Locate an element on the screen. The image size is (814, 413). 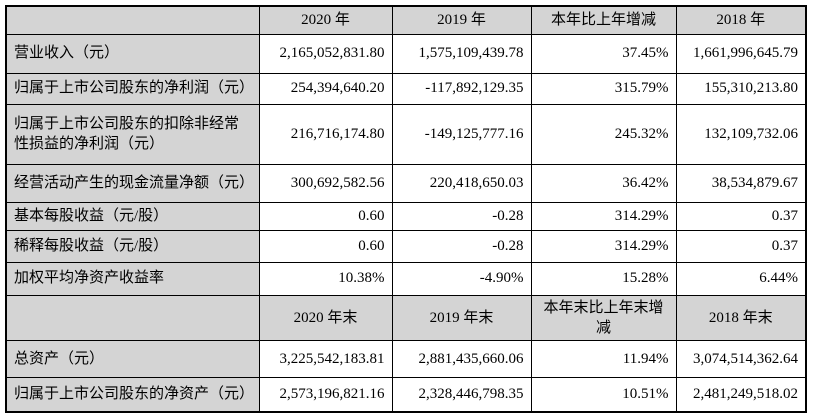
cell-2019: 2,881,435,660.06 is located at coordinates (461, 359).